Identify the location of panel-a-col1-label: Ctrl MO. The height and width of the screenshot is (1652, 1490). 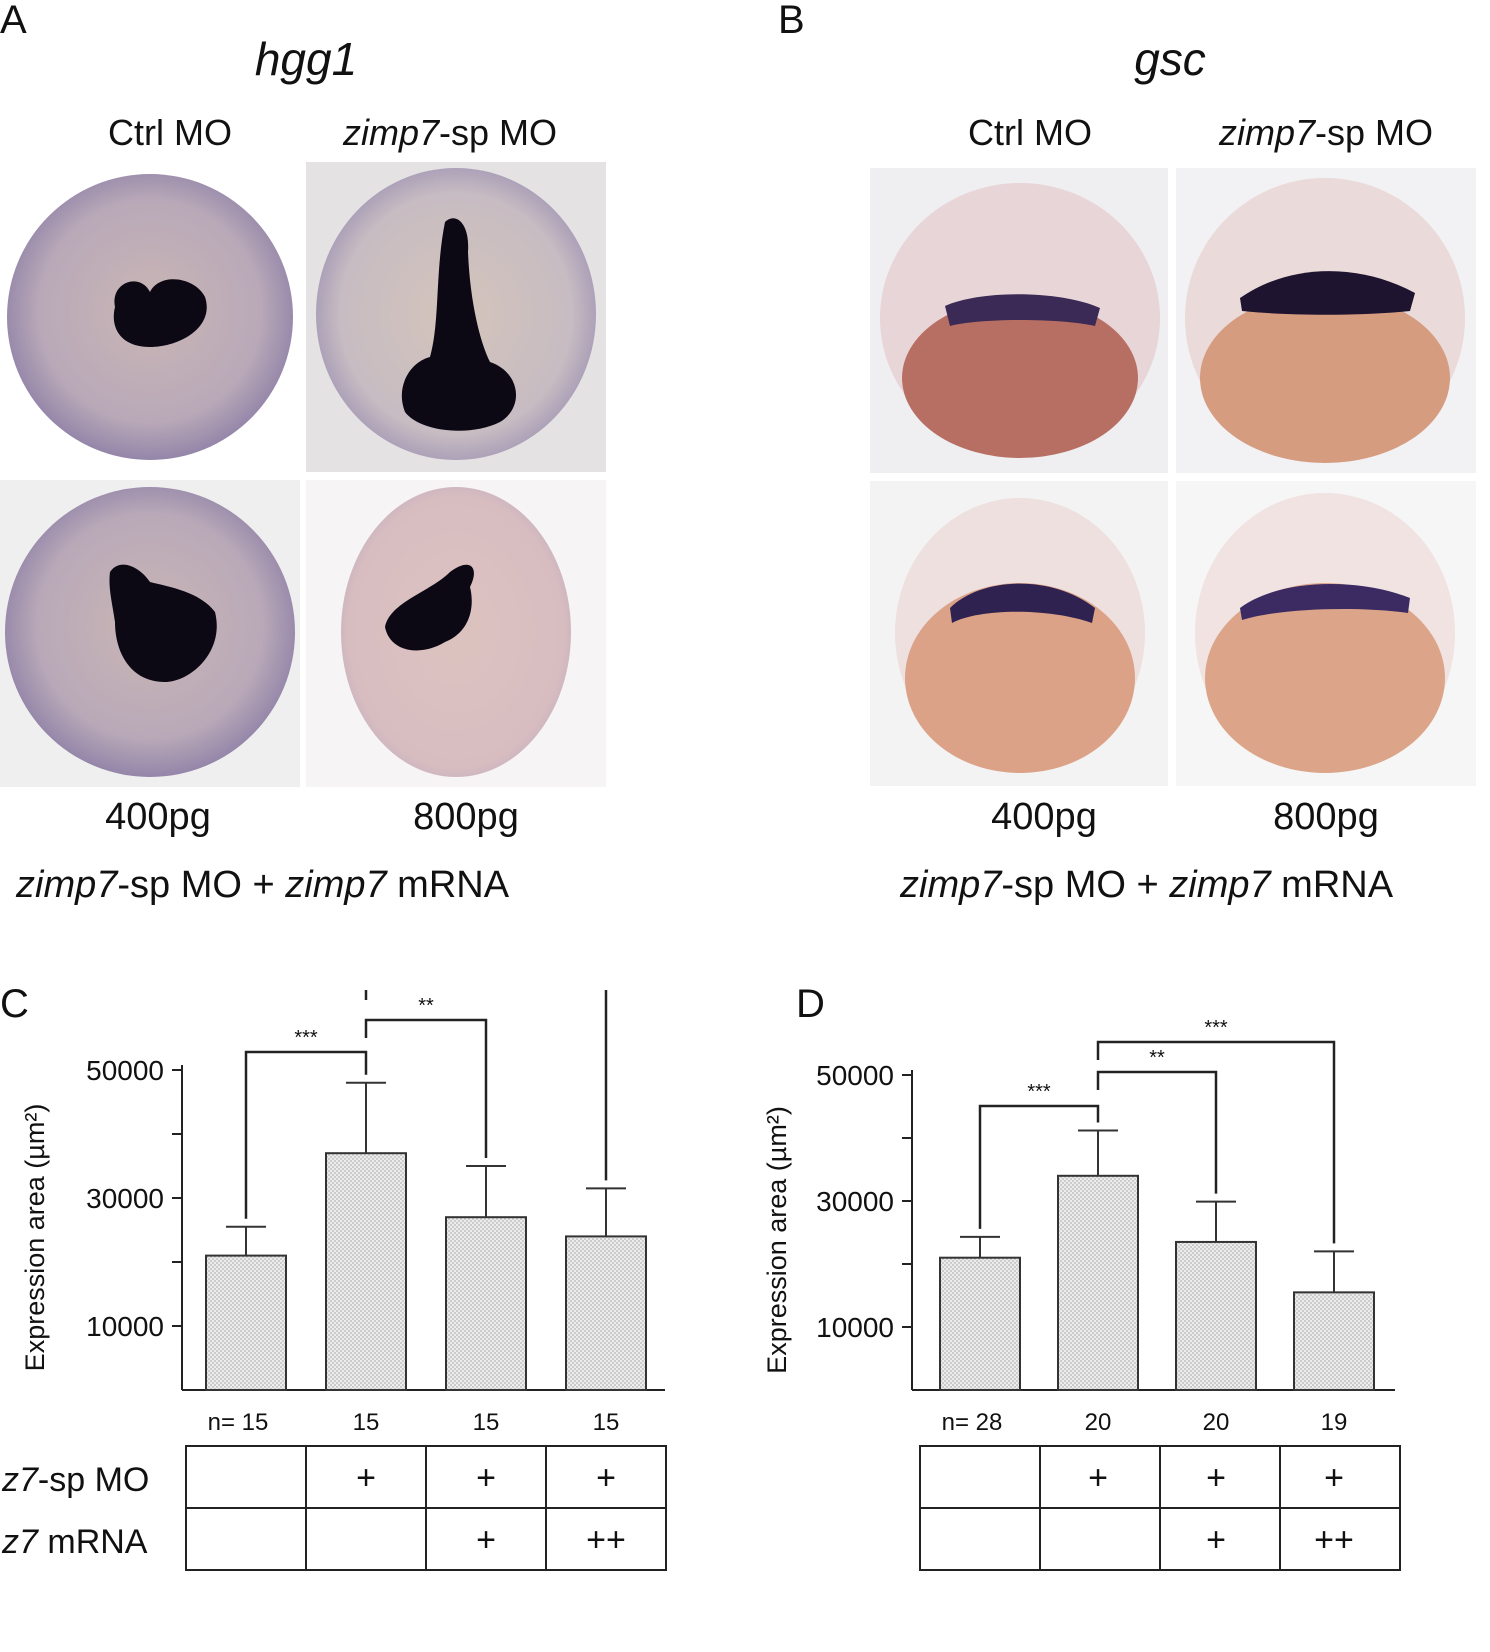
(170, 132).